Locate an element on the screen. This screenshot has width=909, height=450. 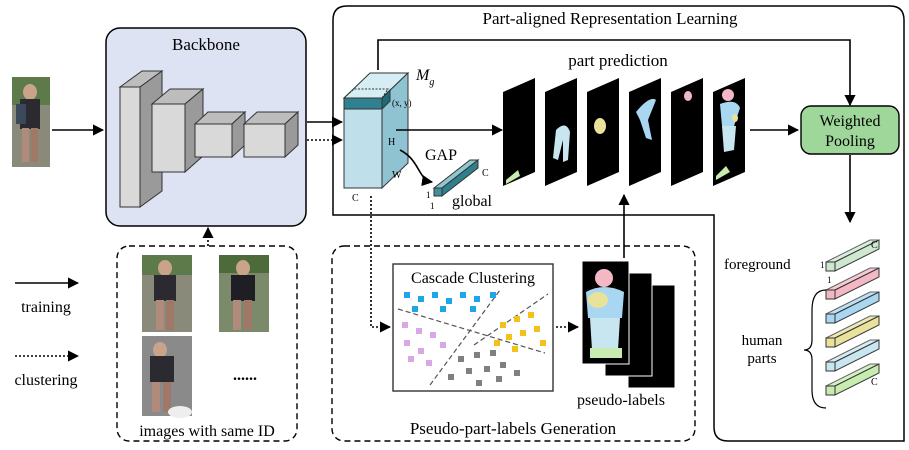
foreground-c-label: C is located at coordinates (874, 245).